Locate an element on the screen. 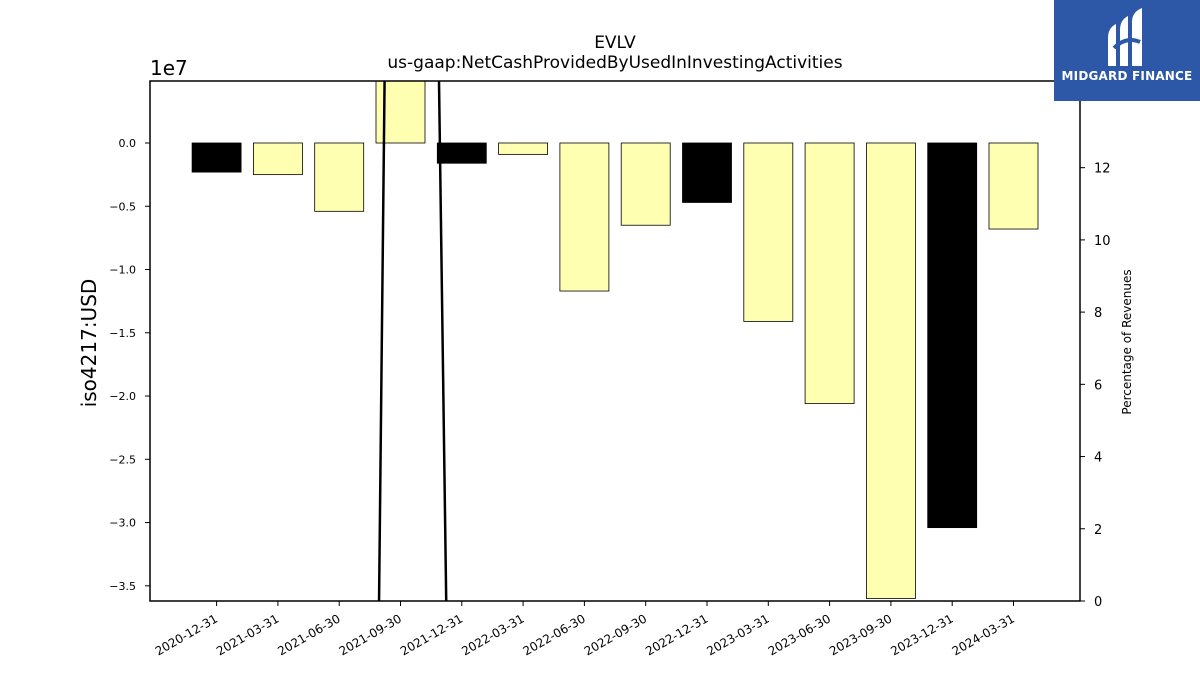 The image size is (1200, 675). x-tick-label: 2021-12-31 is located at coordinates (431, 634).